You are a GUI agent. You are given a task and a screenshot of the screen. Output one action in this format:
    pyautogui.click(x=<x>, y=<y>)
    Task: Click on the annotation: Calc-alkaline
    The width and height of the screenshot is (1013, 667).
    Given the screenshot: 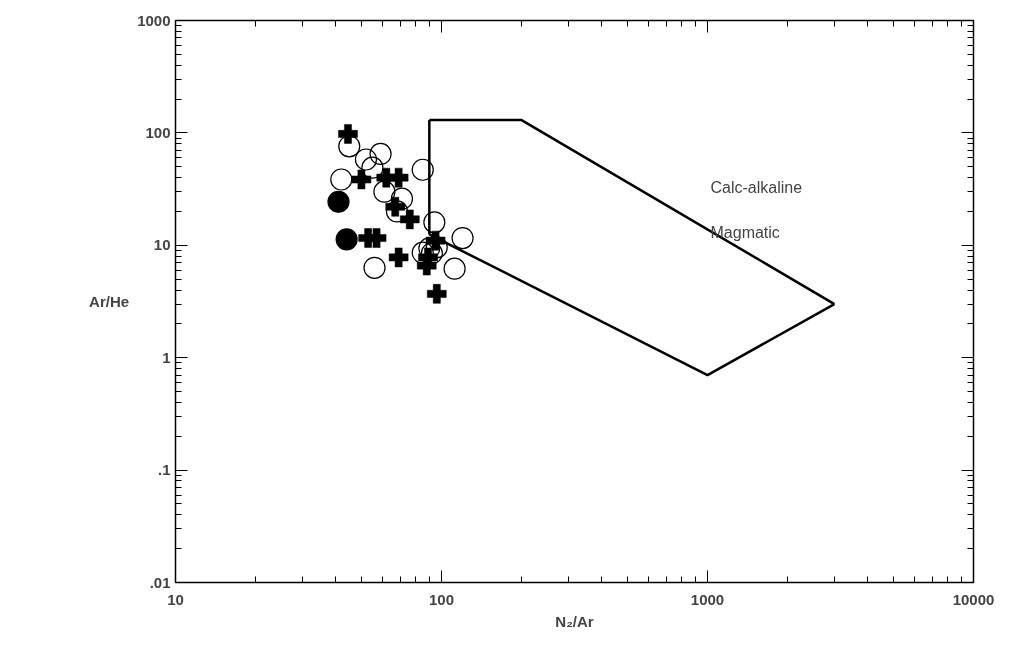 What is the action you would take?
    pyautogui.click(x=756, y=187)
    